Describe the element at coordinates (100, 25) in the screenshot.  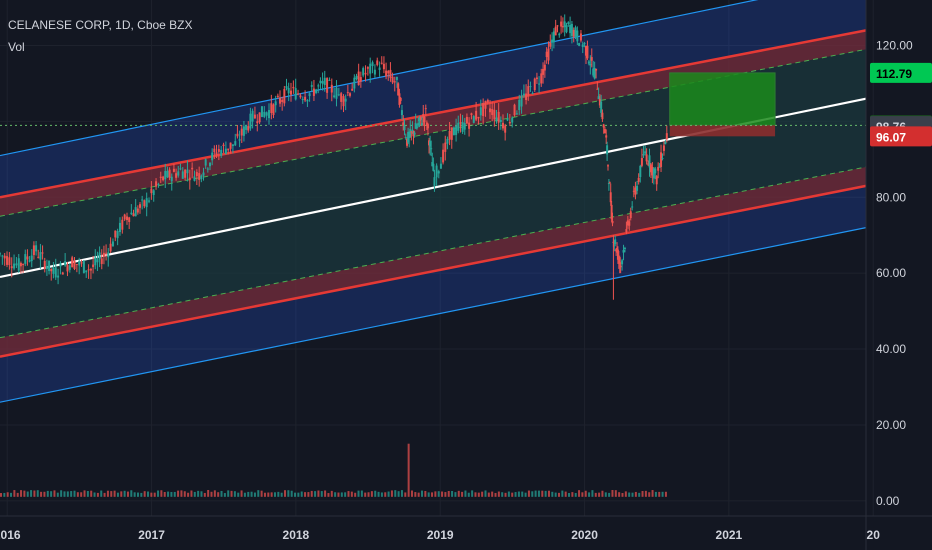
I see `symbol-title: CELANESE CORP, 1D, Cboe BZX` at that location.